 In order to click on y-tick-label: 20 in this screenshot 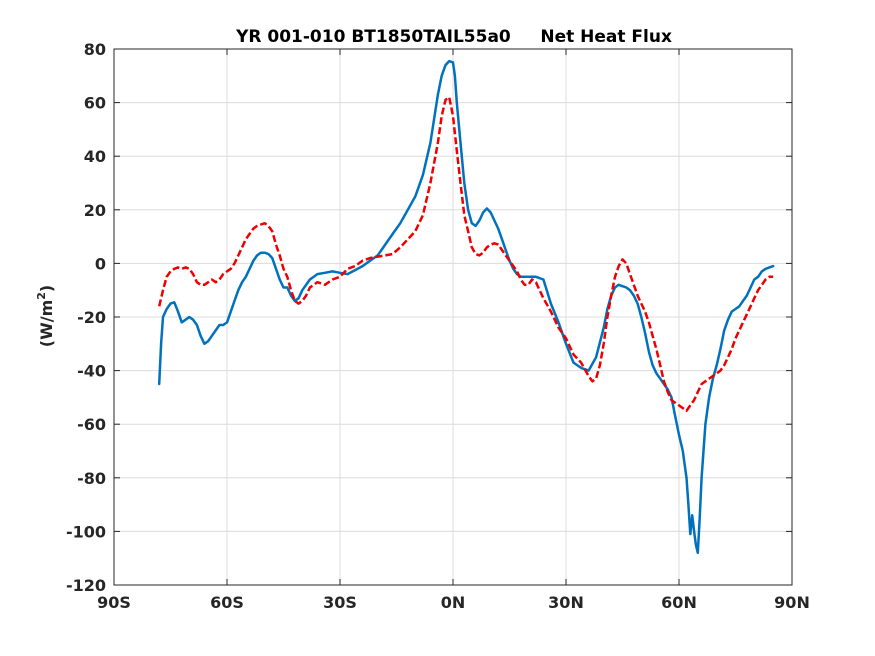, I will do `click(95, 210)`.